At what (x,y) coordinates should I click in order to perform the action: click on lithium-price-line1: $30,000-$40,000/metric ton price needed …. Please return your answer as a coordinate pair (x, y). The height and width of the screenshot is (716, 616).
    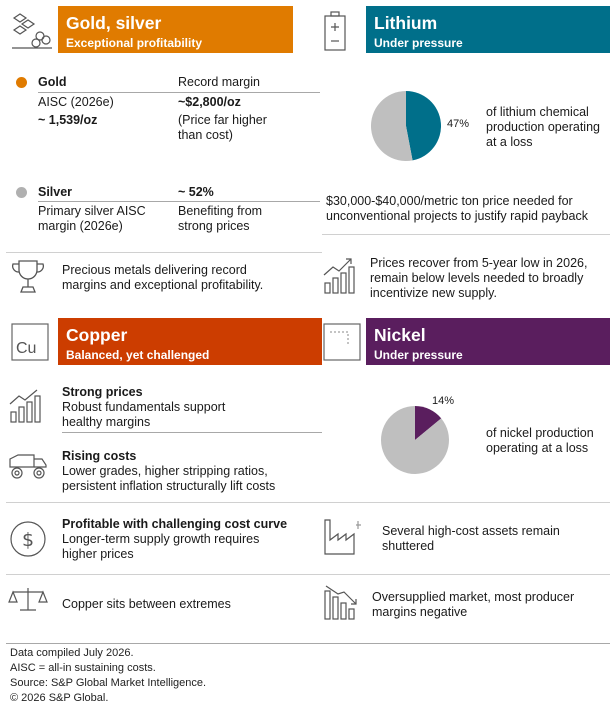
    Looking at the image, I should click on (449, 201).